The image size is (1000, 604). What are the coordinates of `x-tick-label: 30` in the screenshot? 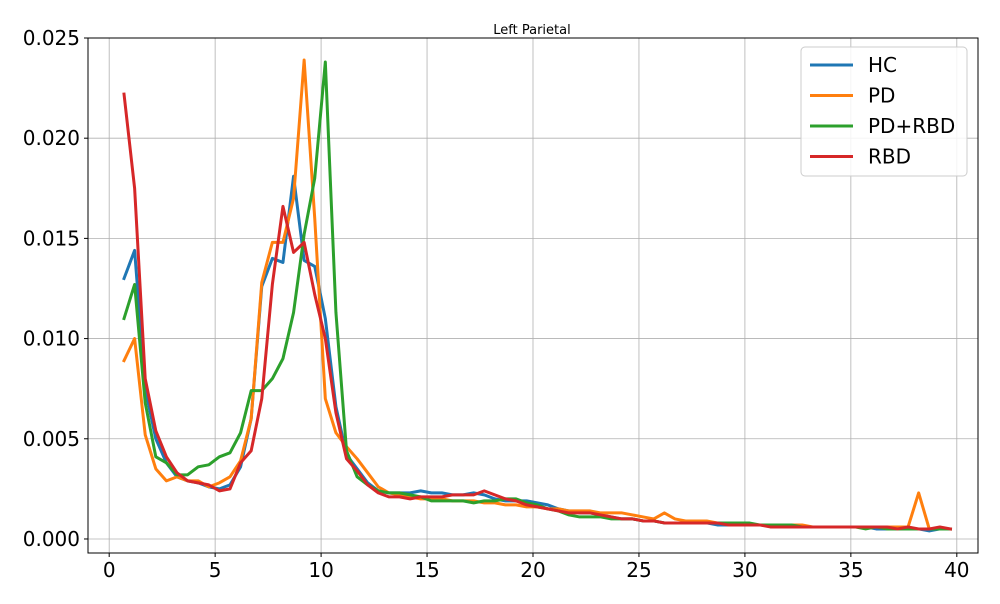 It's located at (744, 570).